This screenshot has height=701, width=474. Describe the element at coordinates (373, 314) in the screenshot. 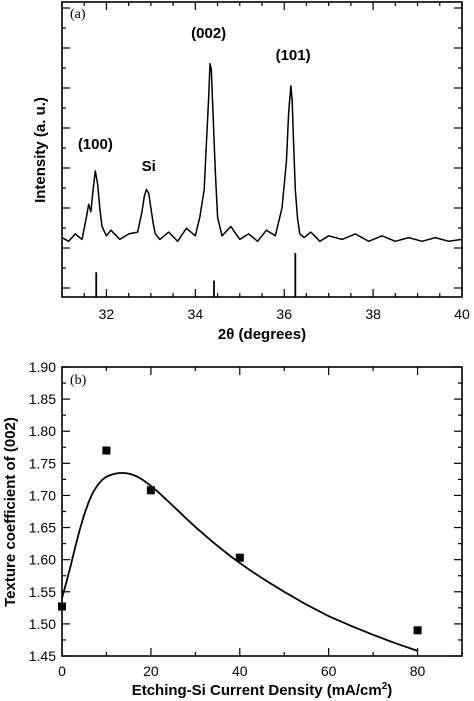

I see `xrd-x-tick-label: 38` at that location.